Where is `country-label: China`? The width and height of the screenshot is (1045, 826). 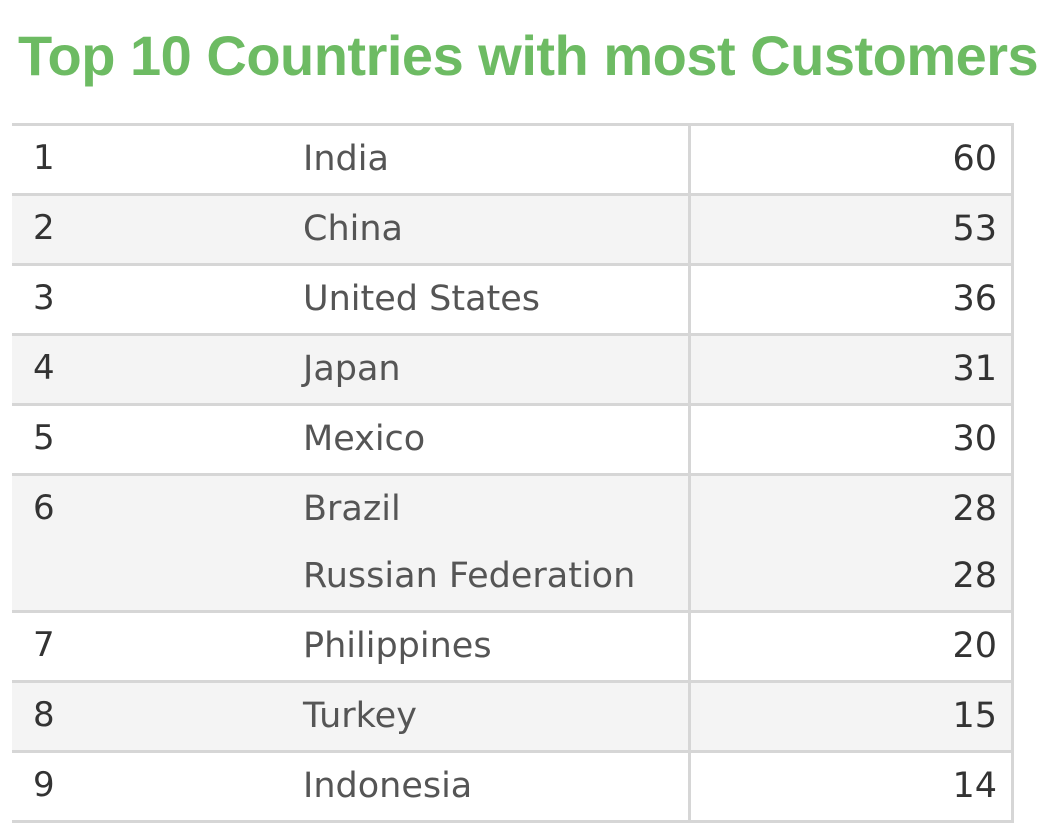 country-label: China is located at coordinates (353, 229).